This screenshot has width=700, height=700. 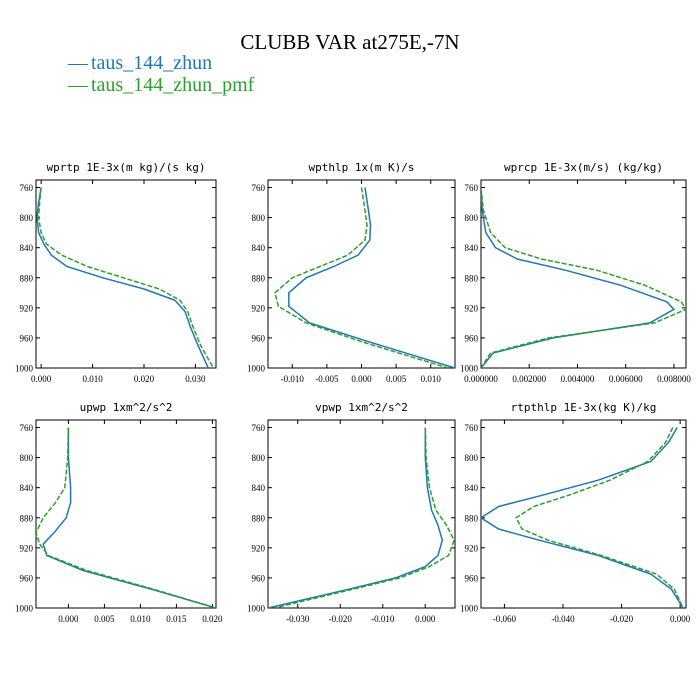 What do you see at coordinates (24, 609) in the screenshot?
I see `panel-3-ytick-label: 1000` at bounding box center [24, 609].